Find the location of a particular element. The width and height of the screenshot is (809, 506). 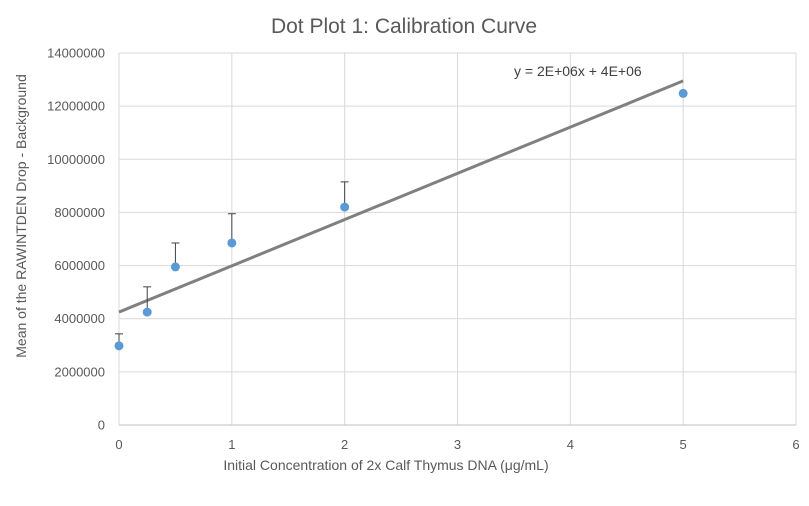

y-tick-label: 12000000 is located at coordinates (76, 106).